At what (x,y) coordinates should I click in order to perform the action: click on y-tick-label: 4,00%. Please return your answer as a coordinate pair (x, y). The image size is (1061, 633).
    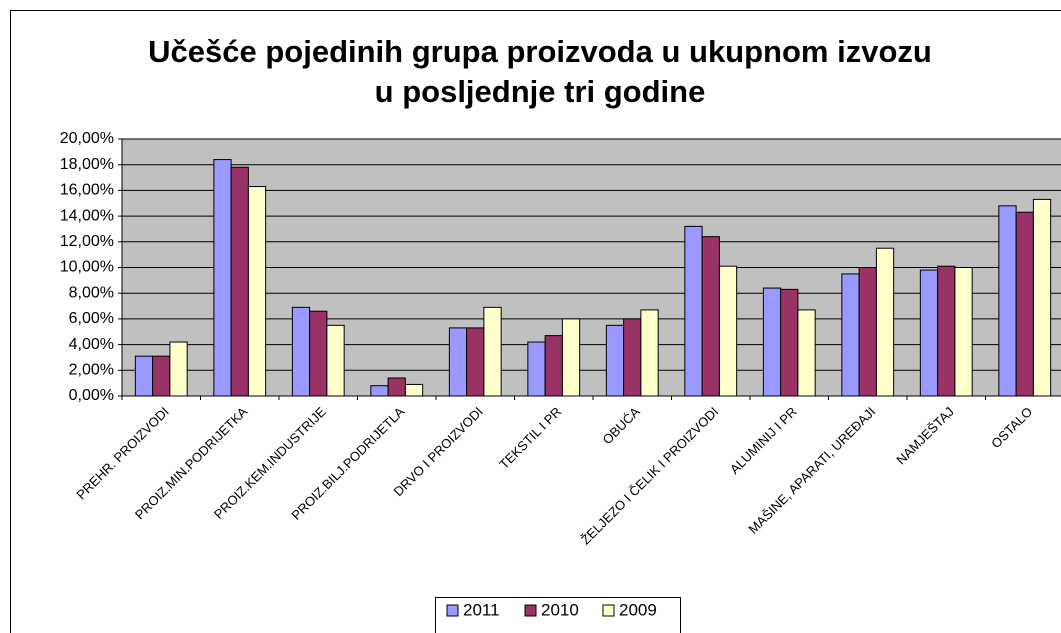
    Looking at the image, I should click on (91, 344).